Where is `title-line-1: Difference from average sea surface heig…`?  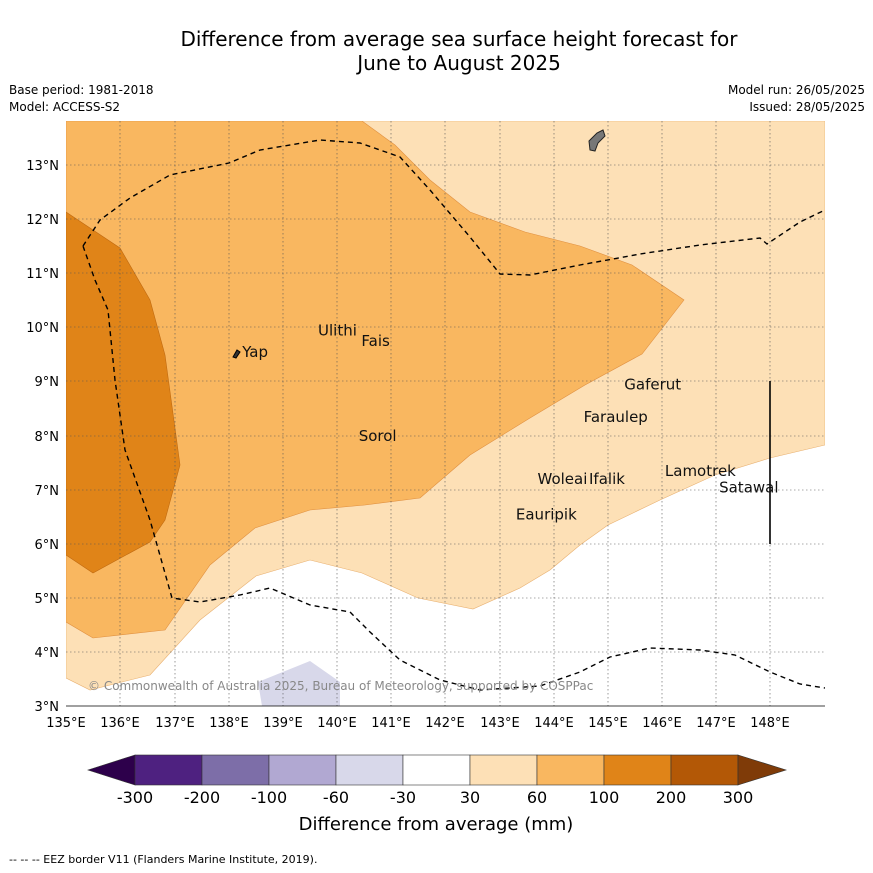
title-line-1: Difference from average sea surface heig… is located at coordinates (459, 39).